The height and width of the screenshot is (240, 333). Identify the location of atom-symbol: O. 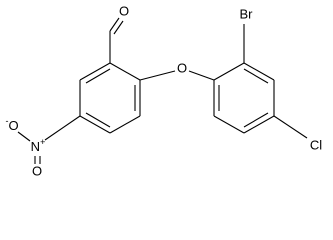
(13, 125).